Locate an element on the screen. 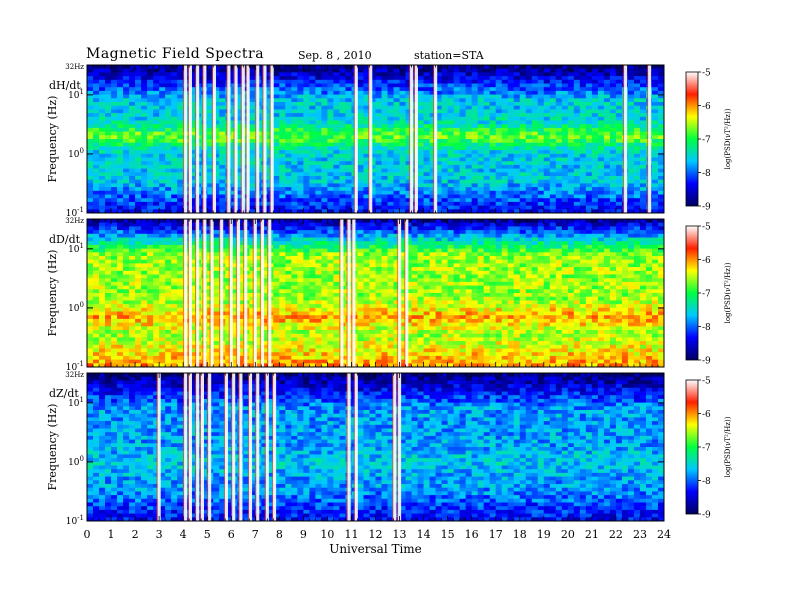  x-tick-label: 22 is located at coordinates (616, 534).